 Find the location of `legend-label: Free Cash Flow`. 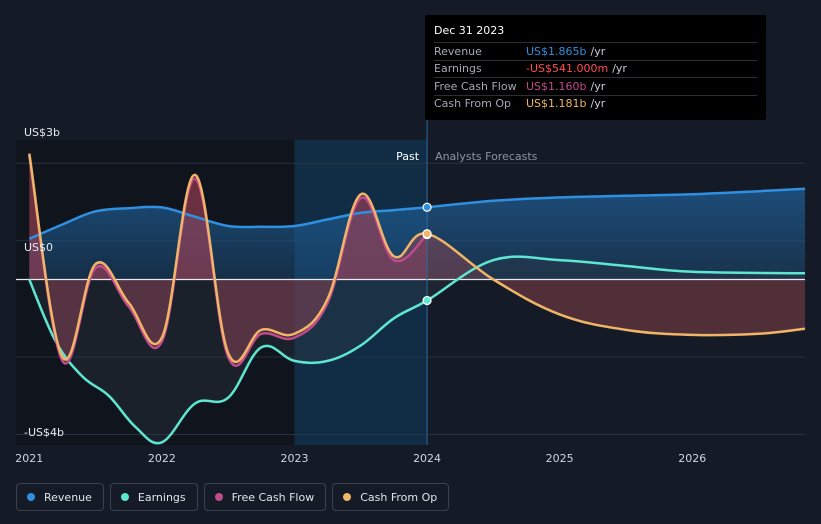

legend-label: Free Cash Flow is located at coordinates (273, 497).